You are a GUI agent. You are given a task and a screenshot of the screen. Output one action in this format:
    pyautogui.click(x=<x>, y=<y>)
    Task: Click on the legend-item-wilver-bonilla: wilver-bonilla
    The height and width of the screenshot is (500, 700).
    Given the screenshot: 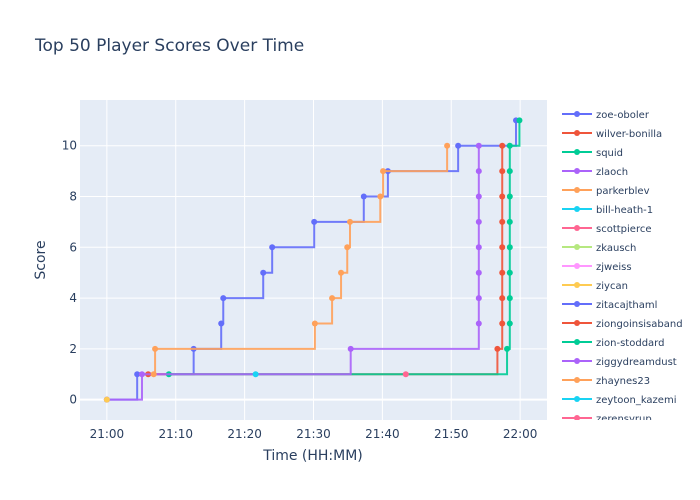 What is the action you would take?
    pyautogui.click(x=612, y=134)
    